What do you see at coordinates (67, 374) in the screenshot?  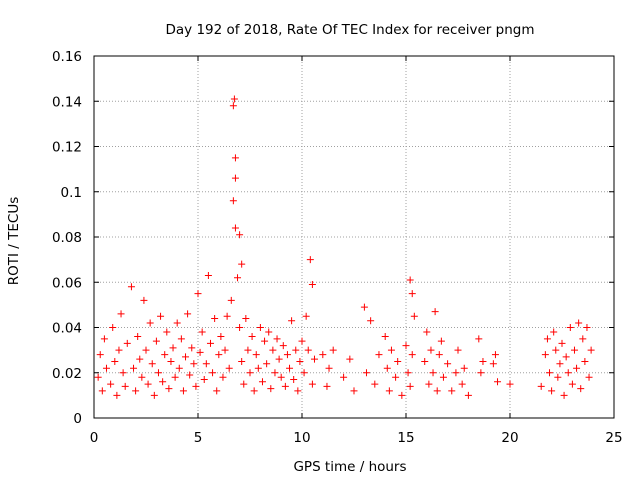 I see `y-tick-label: 0.02` at bounding box center [67, 374].